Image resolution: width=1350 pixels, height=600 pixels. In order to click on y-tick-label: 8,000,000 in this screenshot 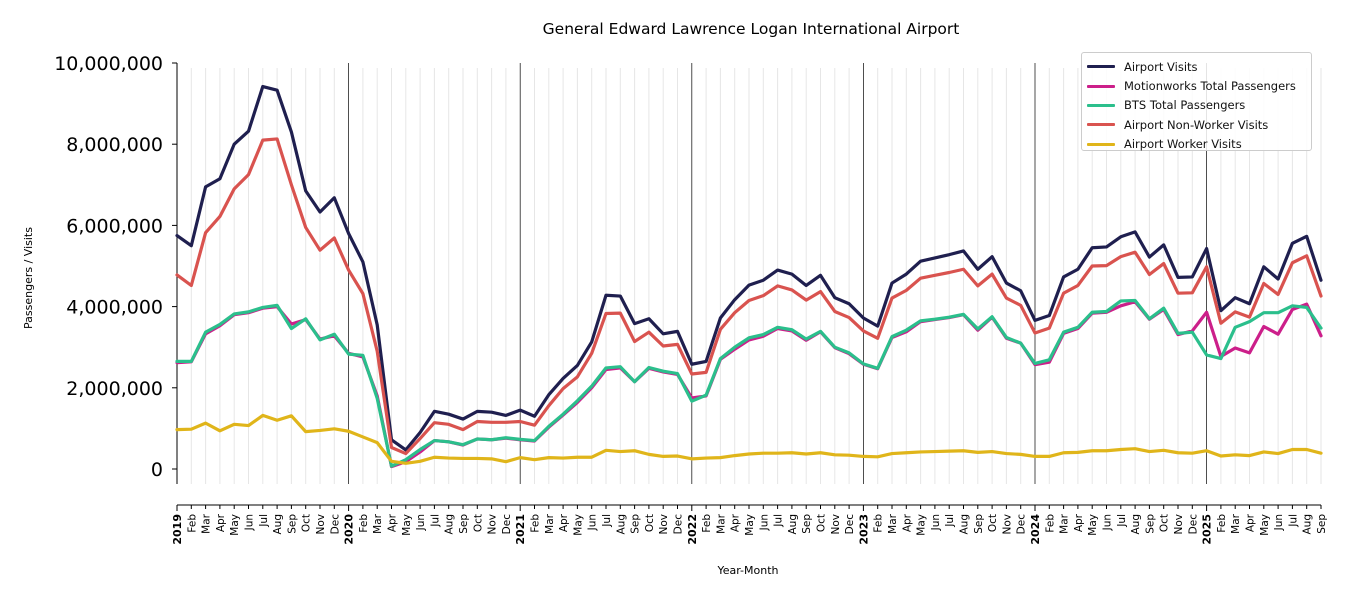, I will do `click(114, 145)`.